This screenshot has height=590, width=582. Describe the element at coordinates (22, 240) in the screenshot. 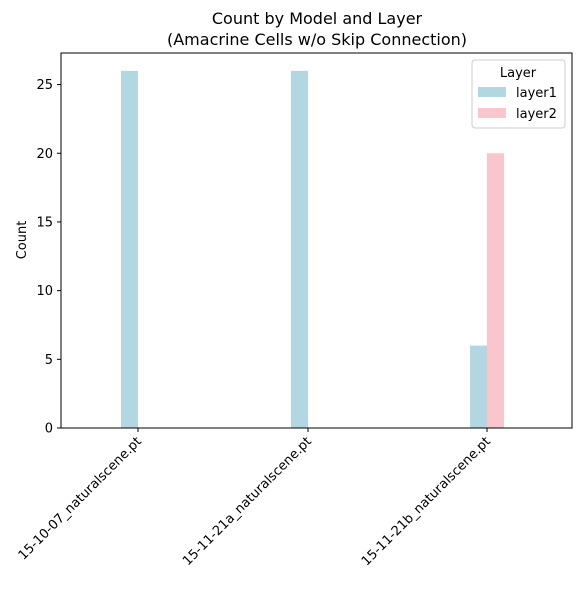

I see `y-axis-label: Count` at that location.